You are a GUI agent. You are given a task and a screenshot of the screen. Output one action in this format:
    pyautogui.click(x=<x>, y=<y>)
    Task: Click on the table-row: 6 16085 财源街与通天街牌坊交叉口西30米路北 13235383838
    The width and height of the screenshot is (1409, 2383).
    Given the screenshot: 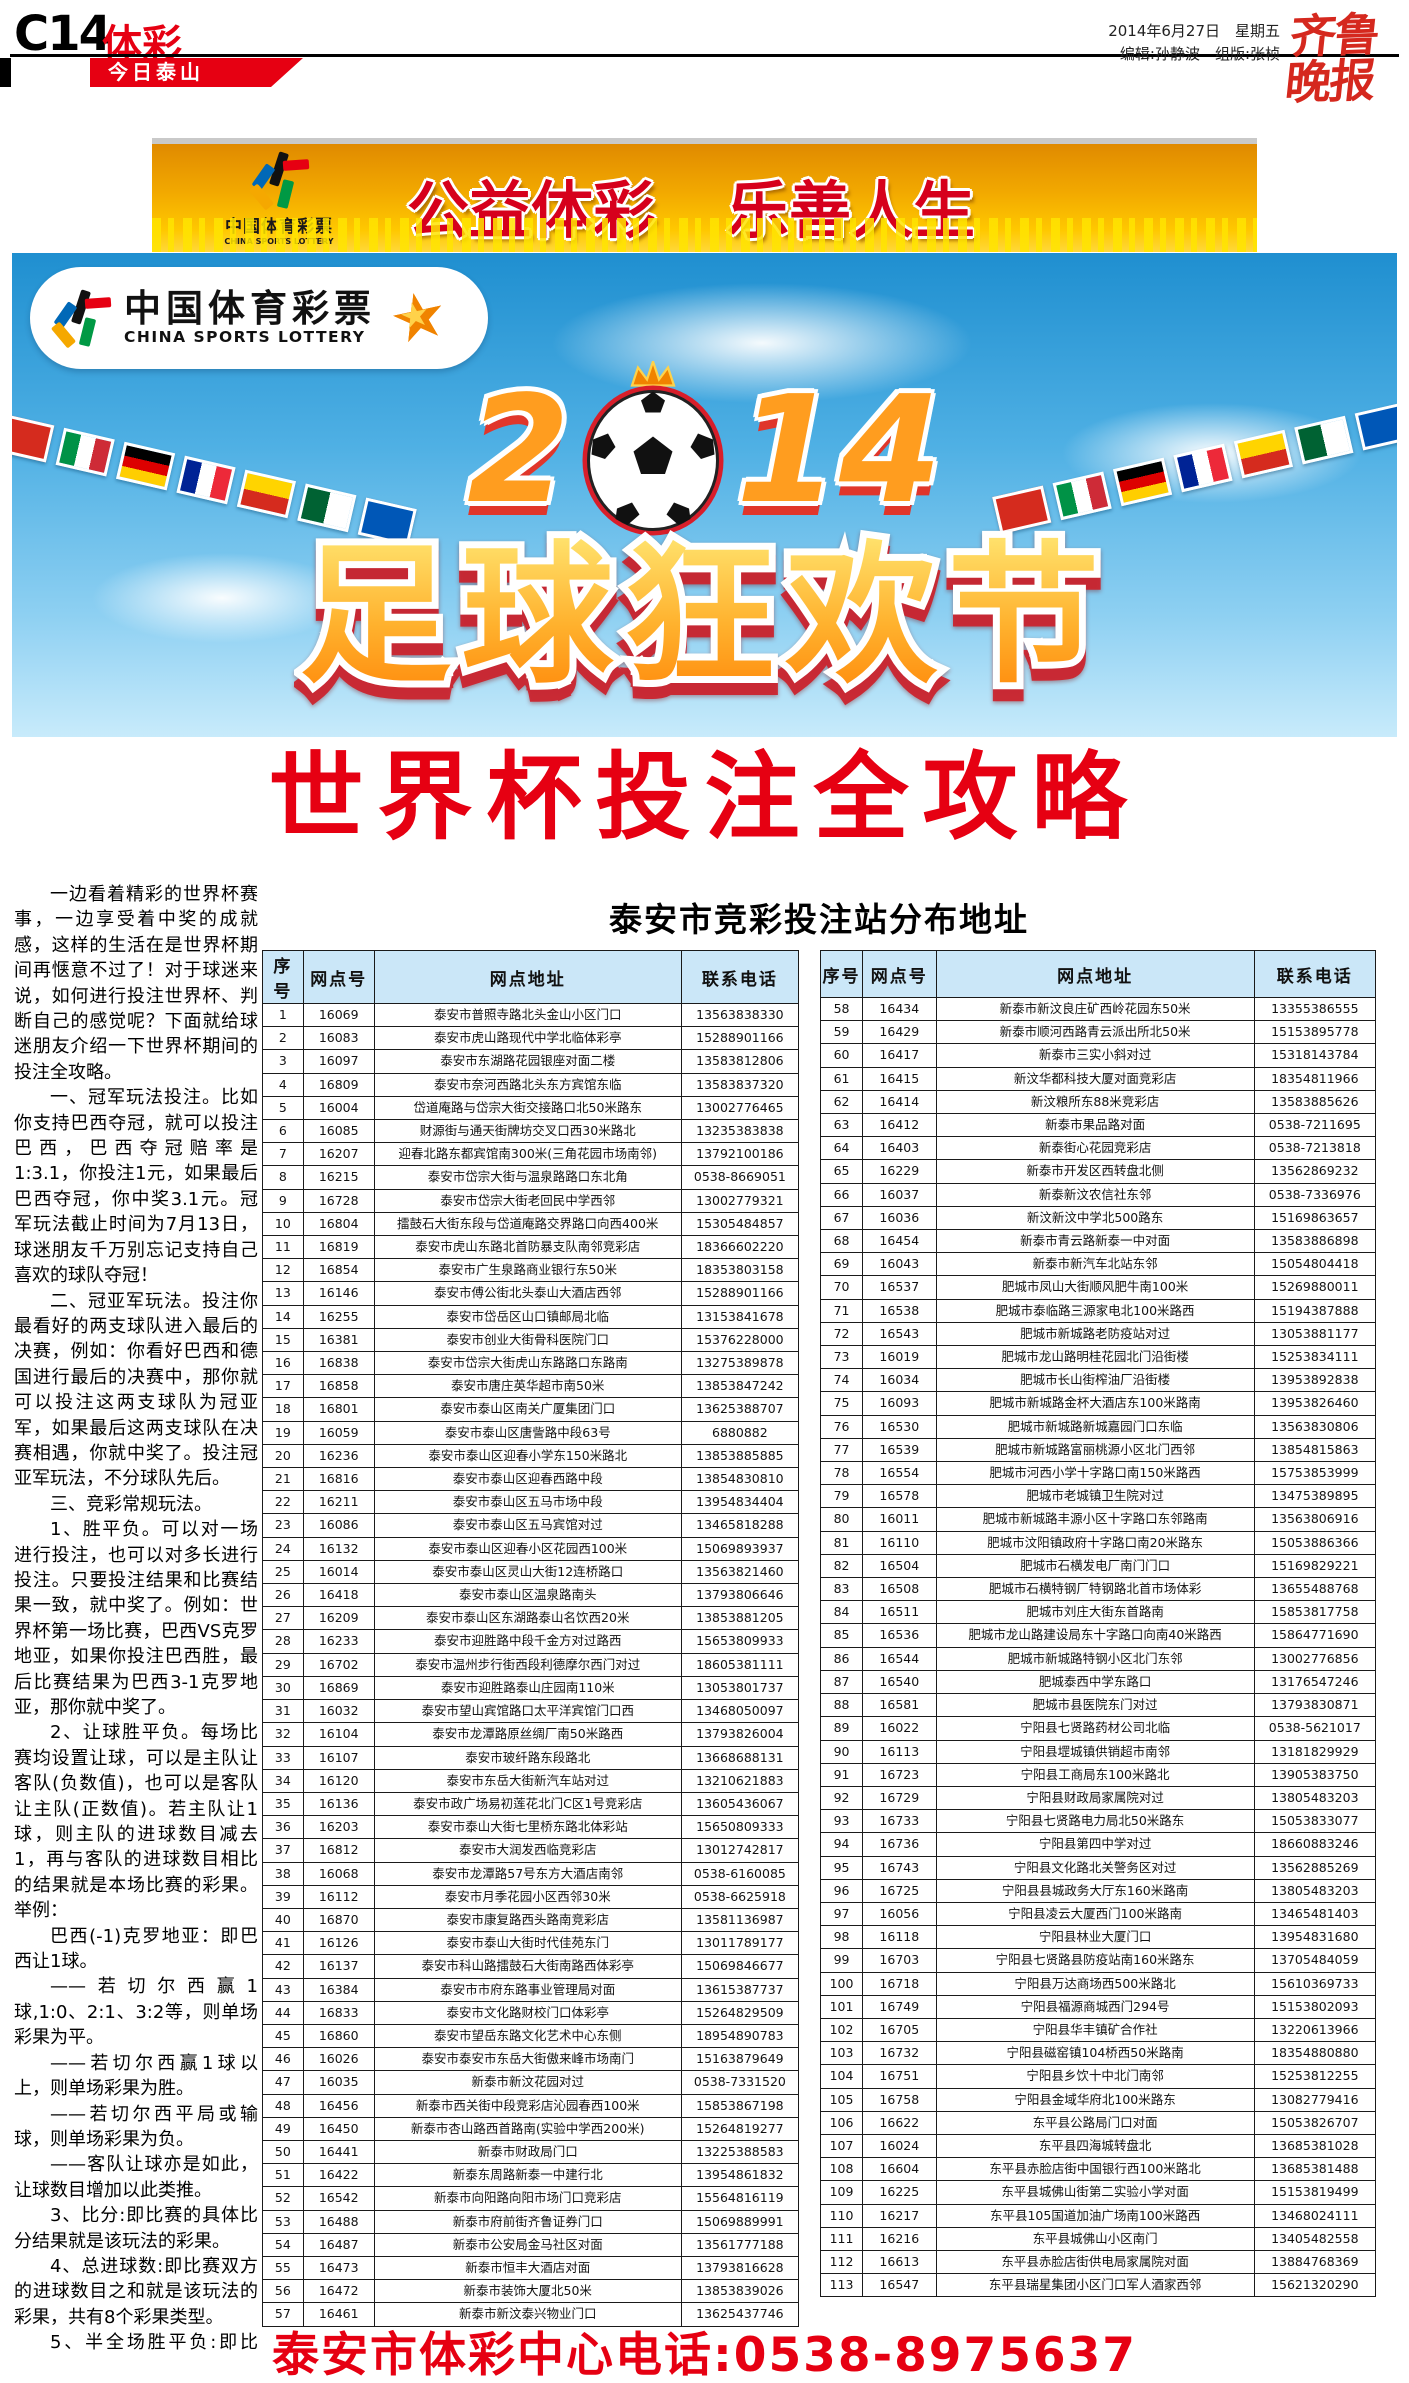 What is the action you would take?
    pyautogui.click(x=531, y=1131)
    